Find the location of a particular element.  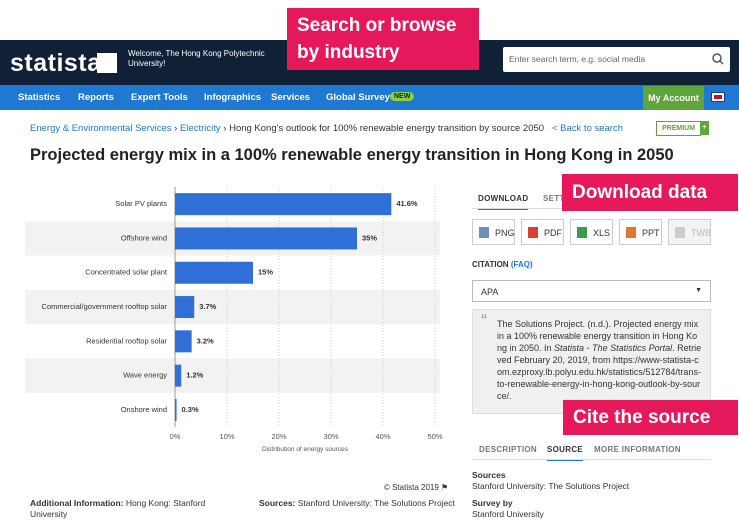

y-tick-label: Commercial/government rooftop solar is located at coordinates (105, 306).